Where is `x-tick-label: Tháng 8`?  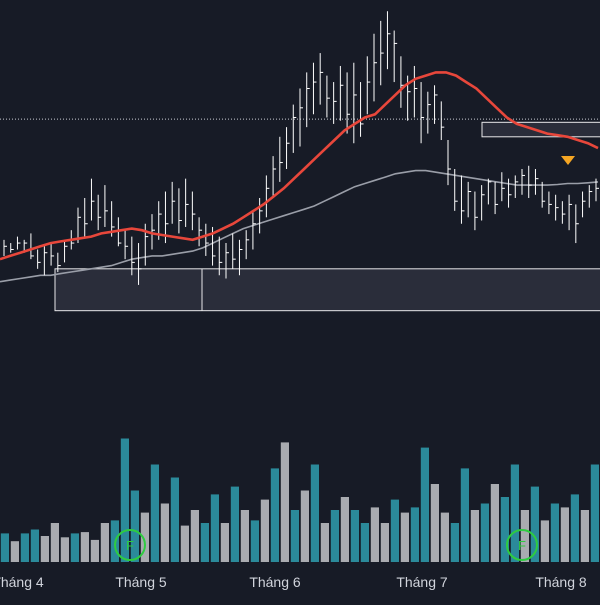
x-tick-label: Tháng 8 is located at coordinates (561, 582).